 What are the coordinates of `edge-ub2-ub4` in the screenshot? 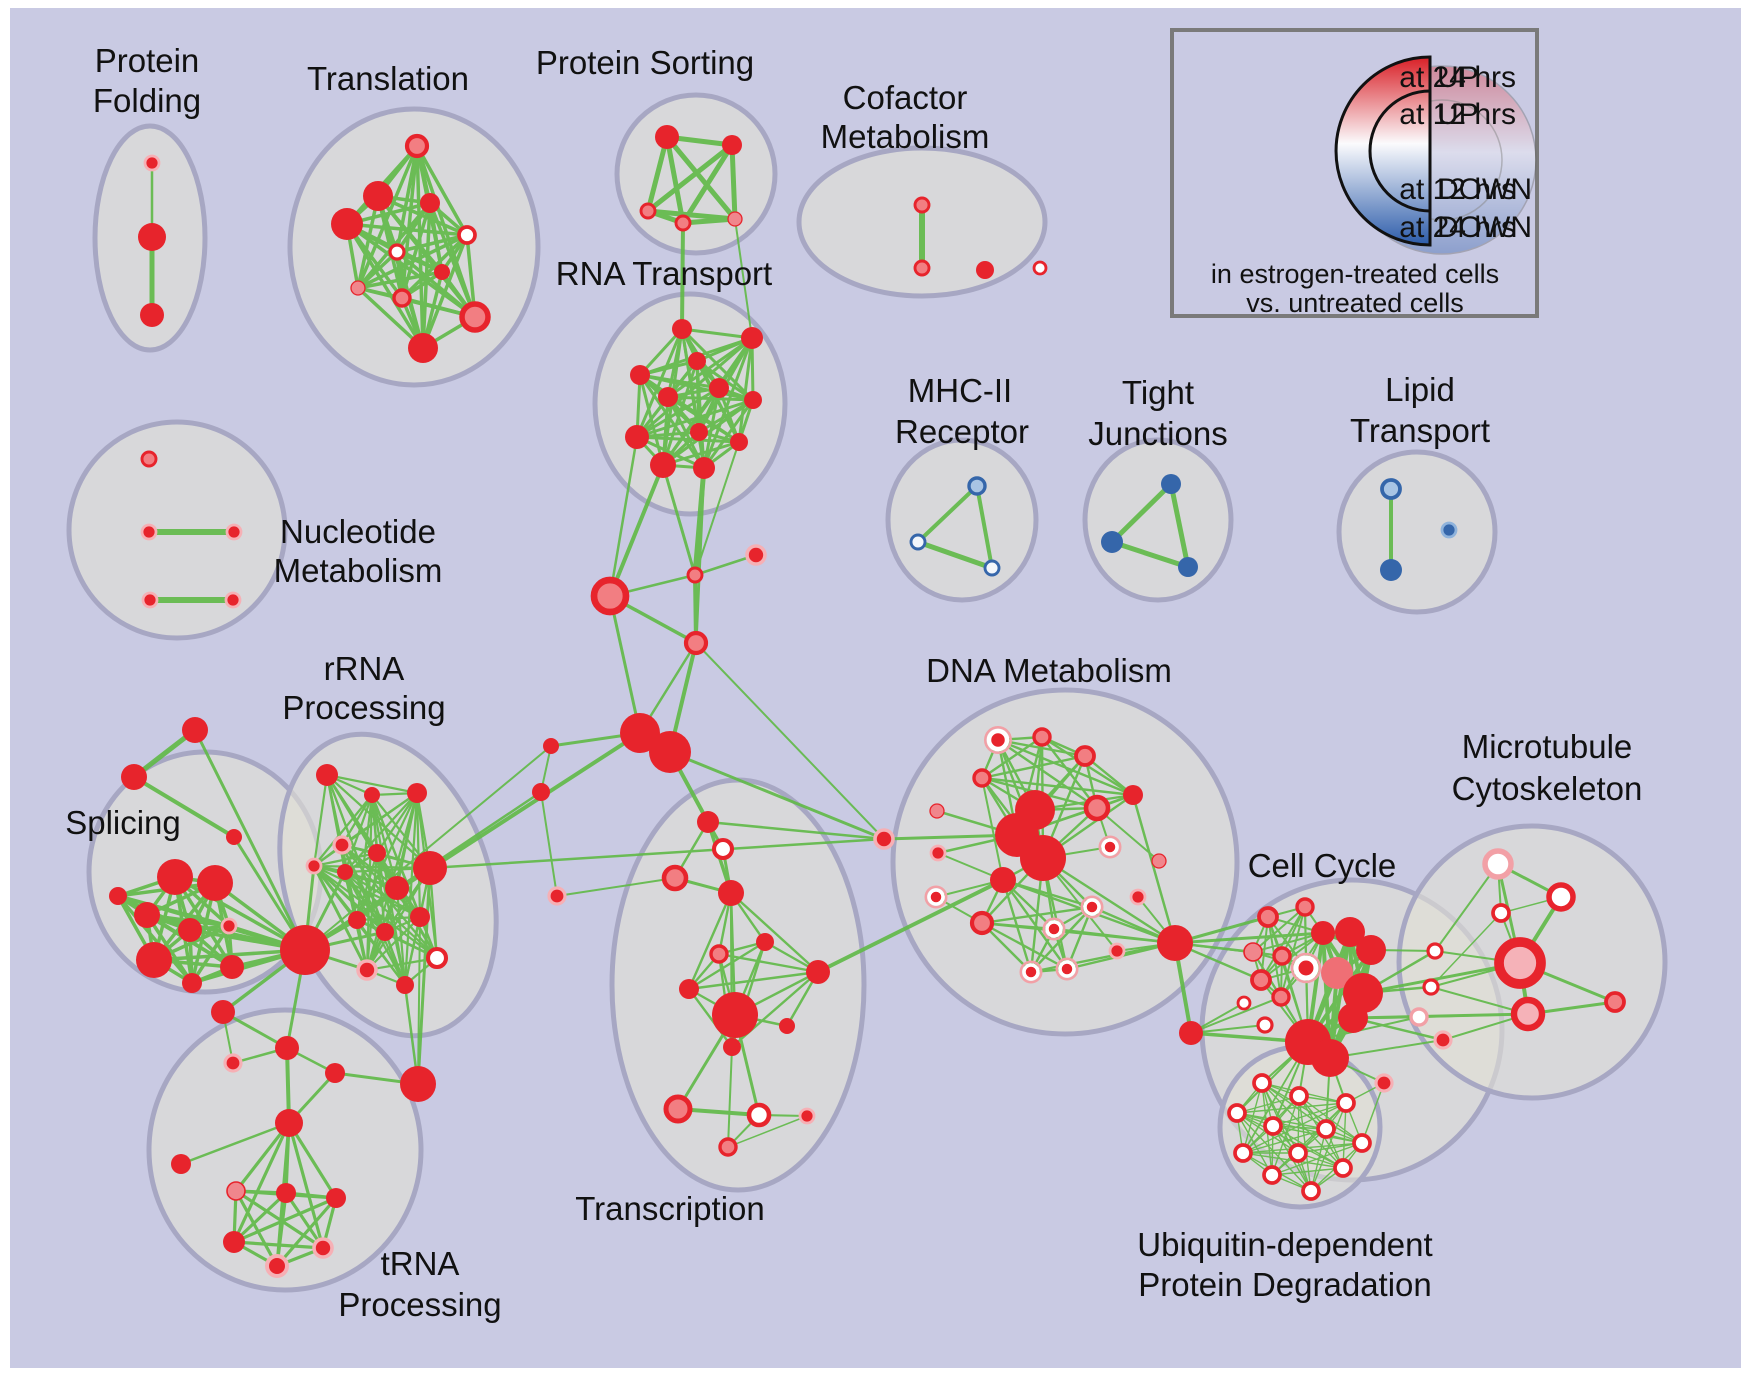 It's located at (1268, 1104).